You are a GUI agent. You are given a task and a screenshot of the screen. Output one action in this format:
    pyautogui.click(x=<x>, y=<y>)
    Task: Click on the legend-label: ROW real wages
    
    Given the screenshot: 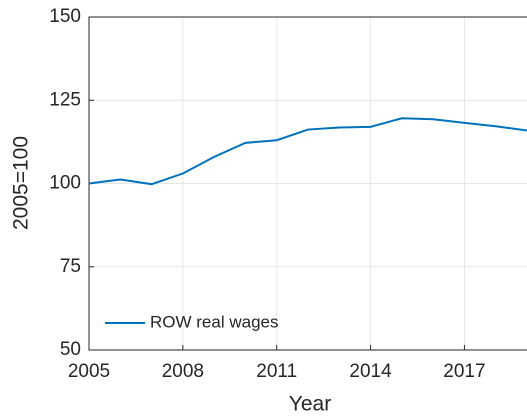 What is the action you would take?
    pyautogui.click(x=214, y=321)
    